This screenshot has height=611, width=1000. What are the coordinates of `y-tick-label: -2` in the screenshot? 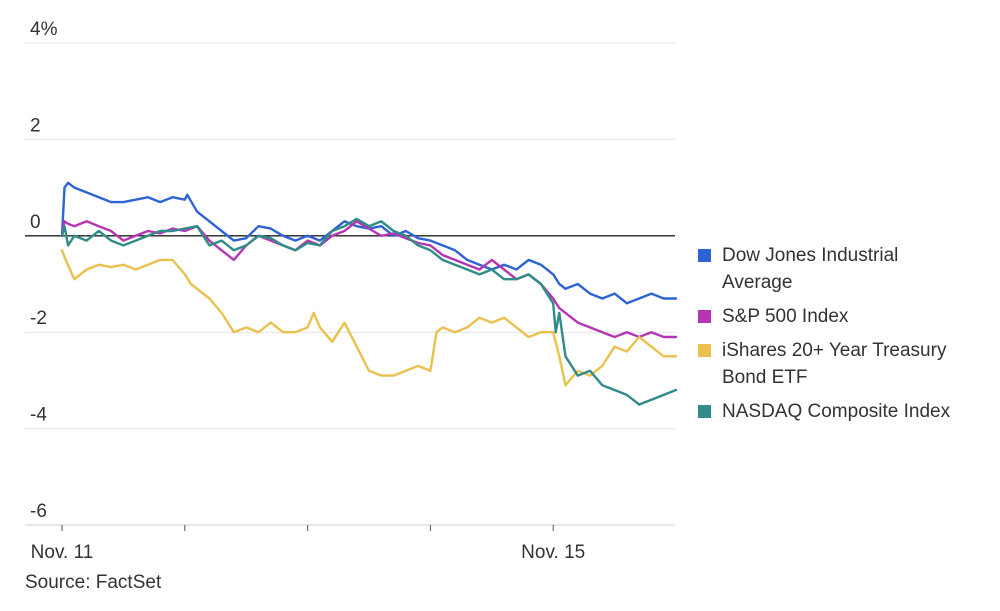 It's located at (38, 318).